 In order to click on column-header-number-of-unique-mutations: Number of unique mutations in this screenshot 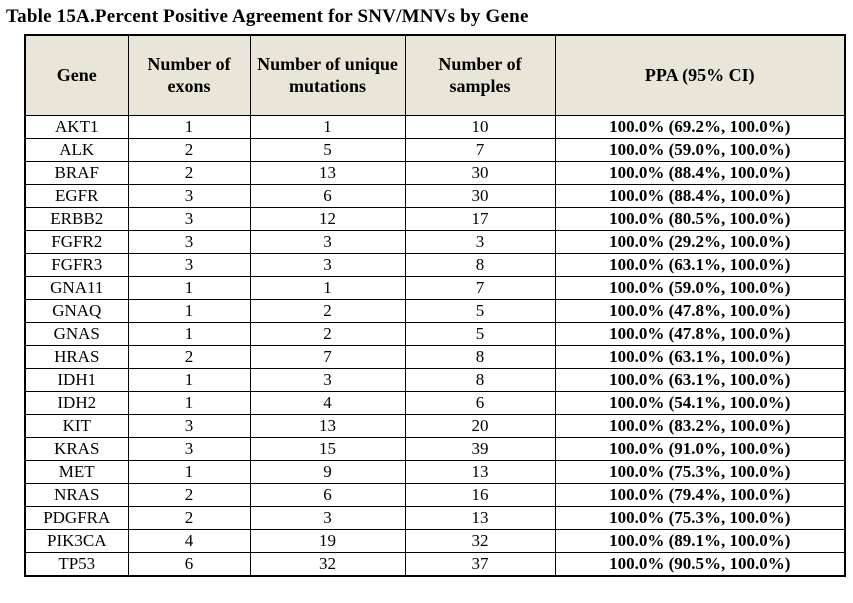, I will do `click(327, 75)`.